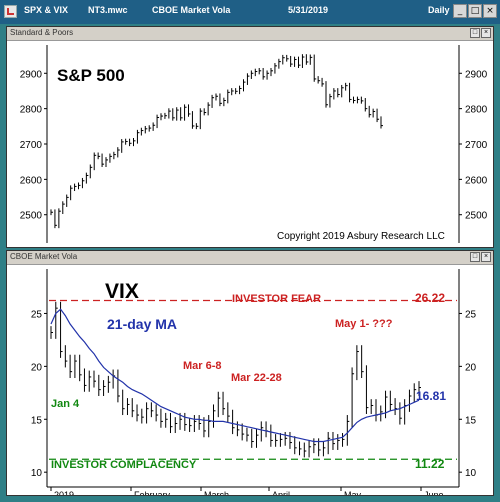 The height and width of the screenshot is (502, 500). I want to click on vix-ytick-label-left: 15, so click(37, 420).